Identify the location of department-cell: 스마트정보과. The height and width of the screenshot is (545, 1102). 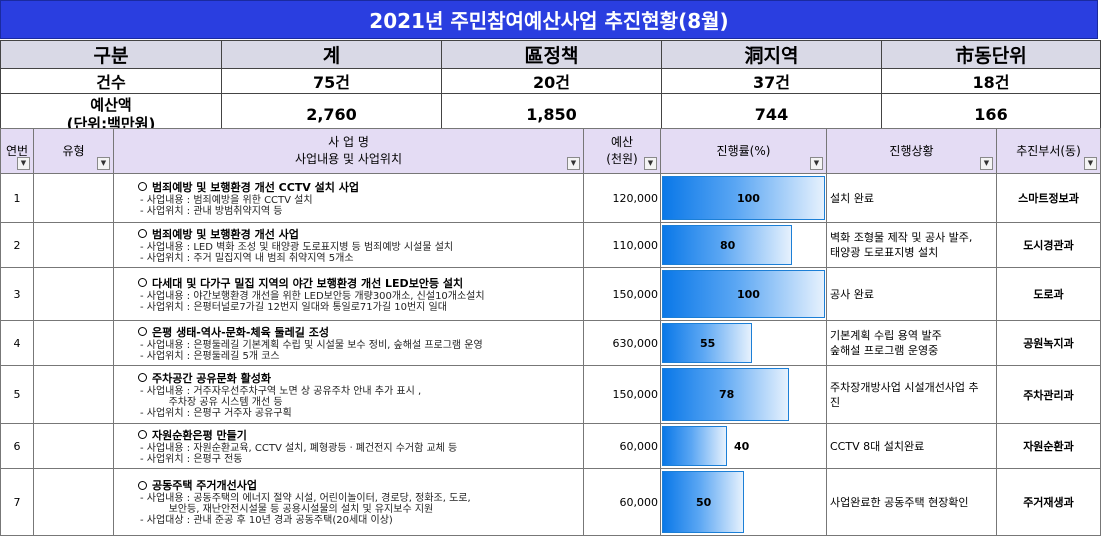
(1048, 198).